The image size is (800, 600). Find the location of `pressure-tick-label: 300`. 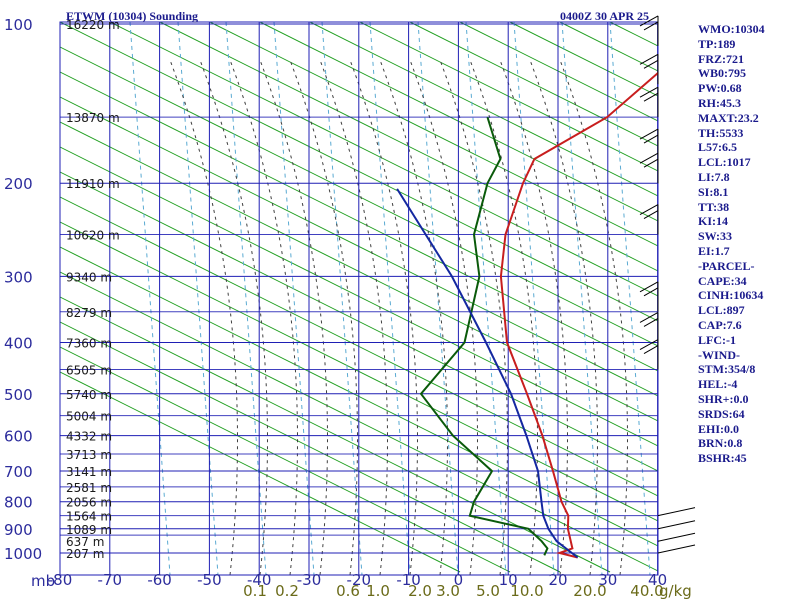

pressure-tick-label: 300 is located at coordinates (18, 277).